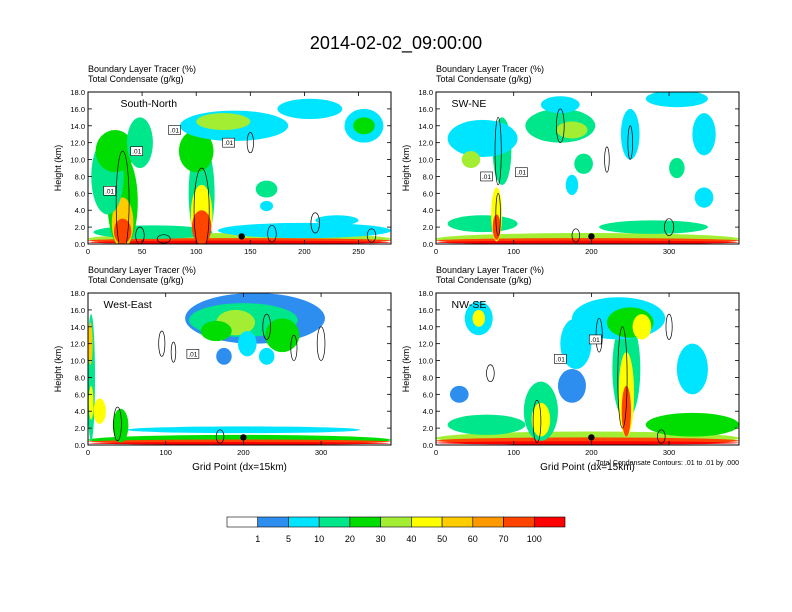 The width and height of the screenshot is (792, 612). I want to click on location-marker, so click(241, 236).